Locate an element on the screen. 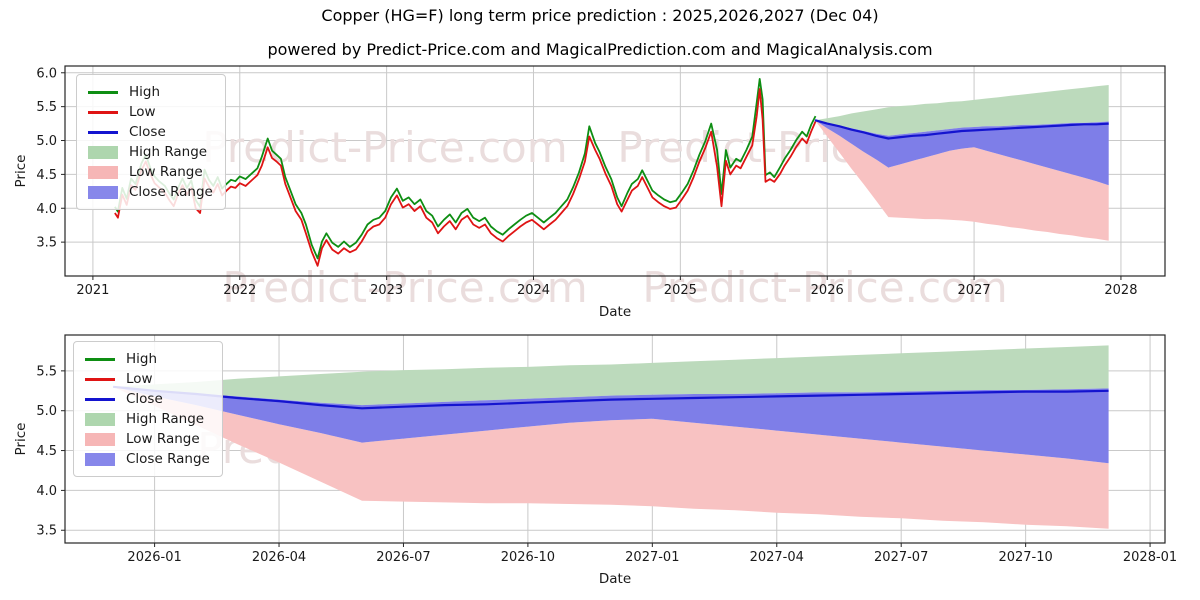  svg-text: 2027-10 is located at coordinates (1025, 557).